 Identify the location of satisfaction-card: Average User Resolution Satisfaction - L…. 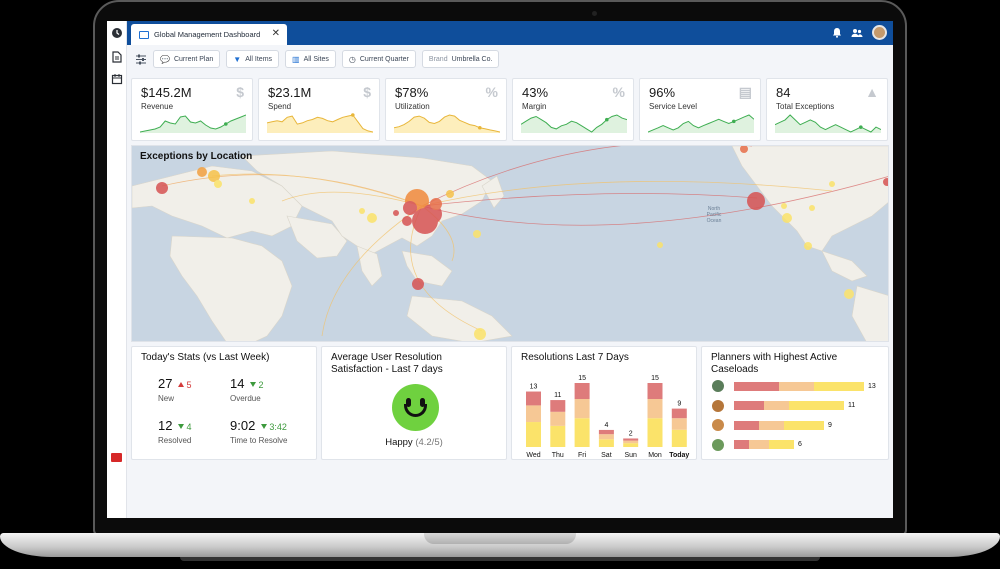
(414, 403).